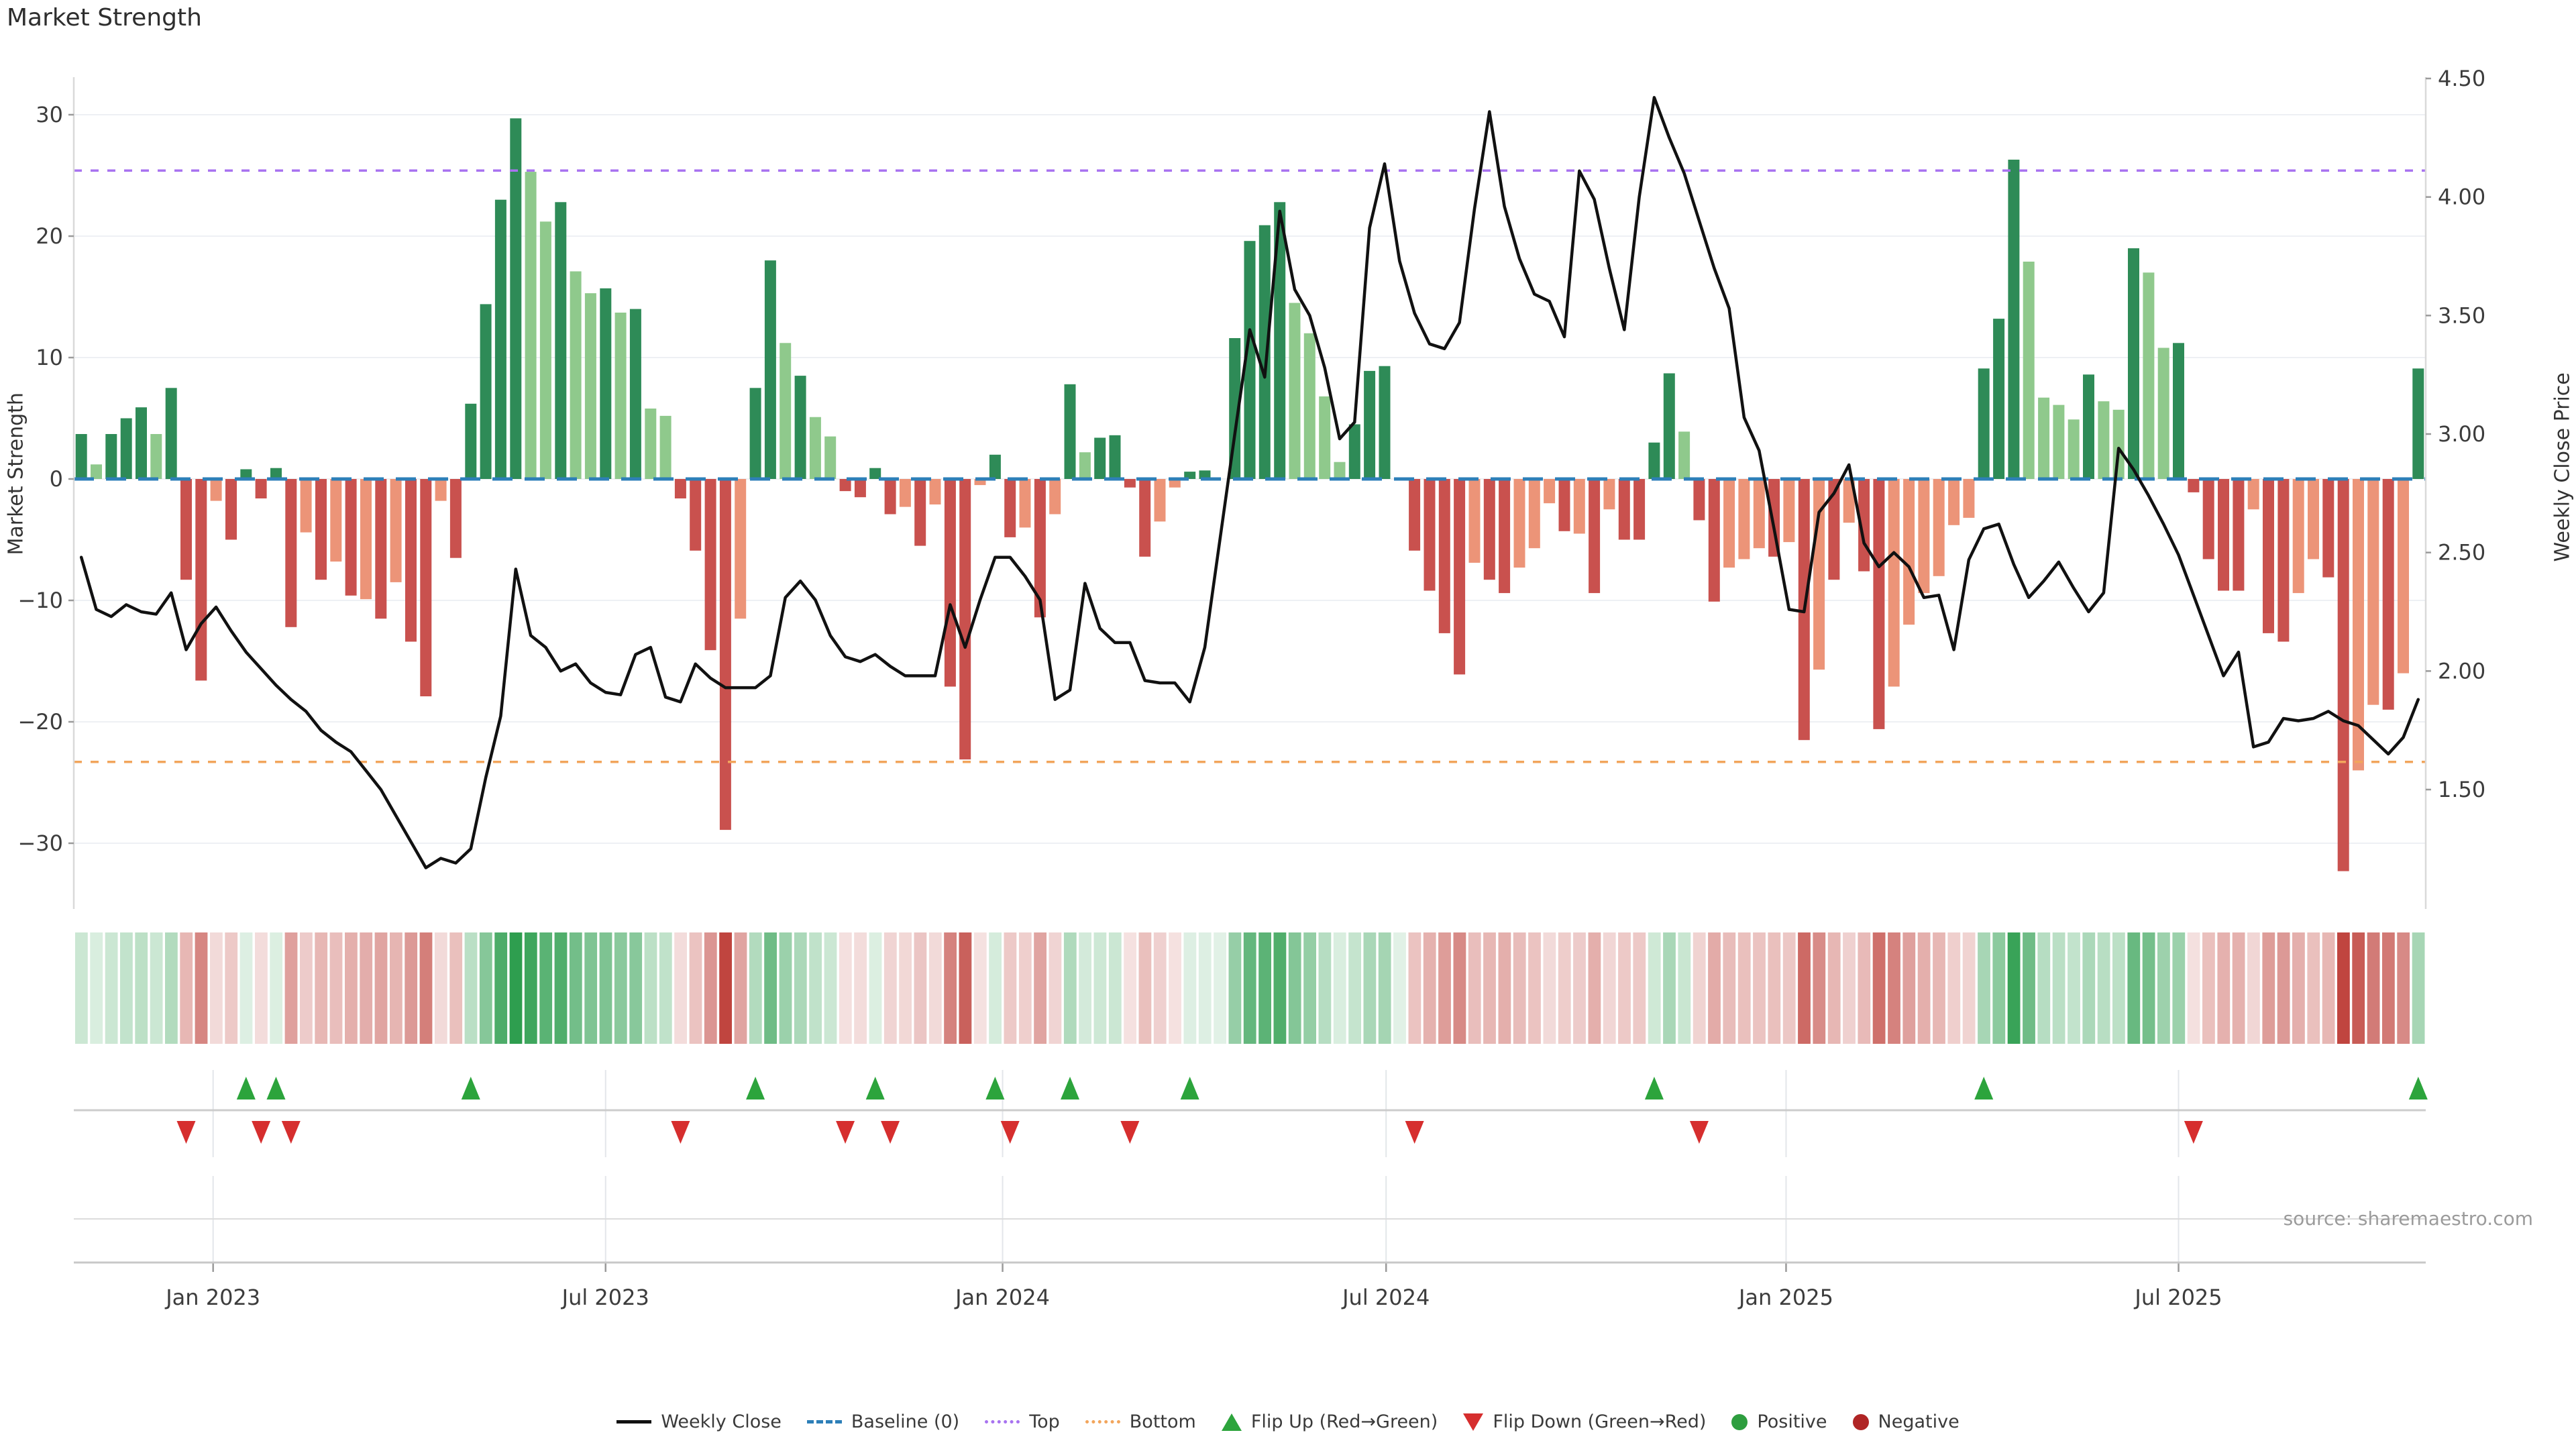 The height and width of the screenshot is (1449, 2576). I want to click on x-tick-label: Jul 2024, so click(1385, 1297).